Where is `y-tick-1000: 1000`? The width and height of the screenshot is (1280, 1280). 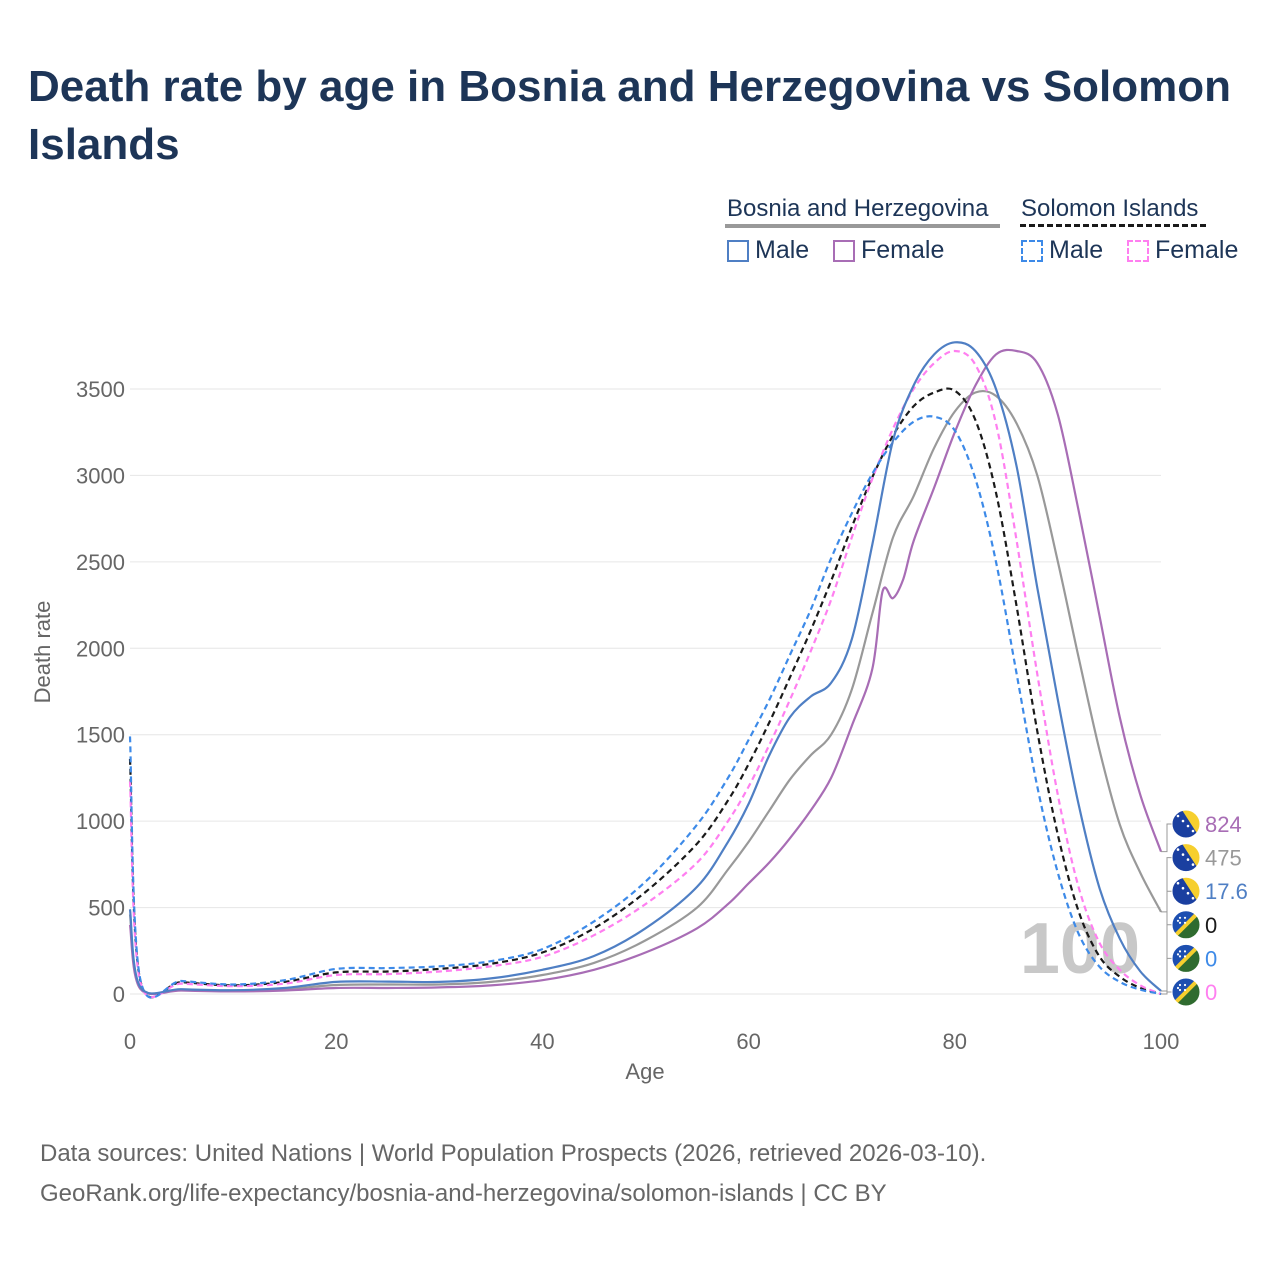 y-tick-1000: 1000 is located at coordinates (100, 821).